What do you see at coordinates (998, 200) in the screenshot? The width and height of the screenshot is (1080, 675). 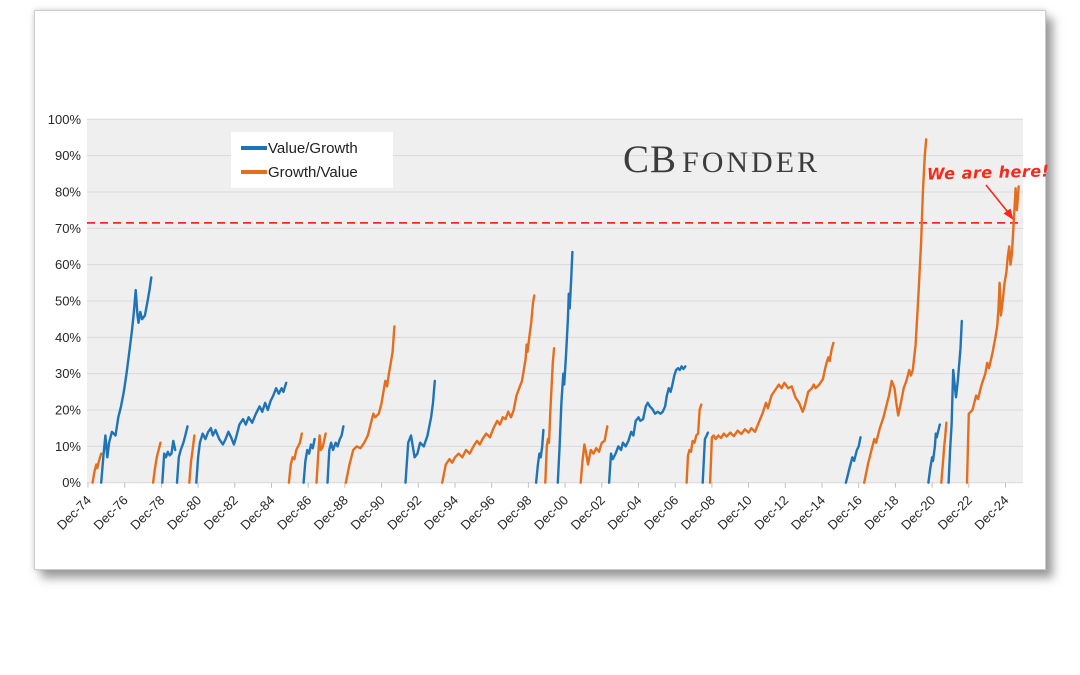 I see `we-are-here-arrow` at bounding box center [998, 200].